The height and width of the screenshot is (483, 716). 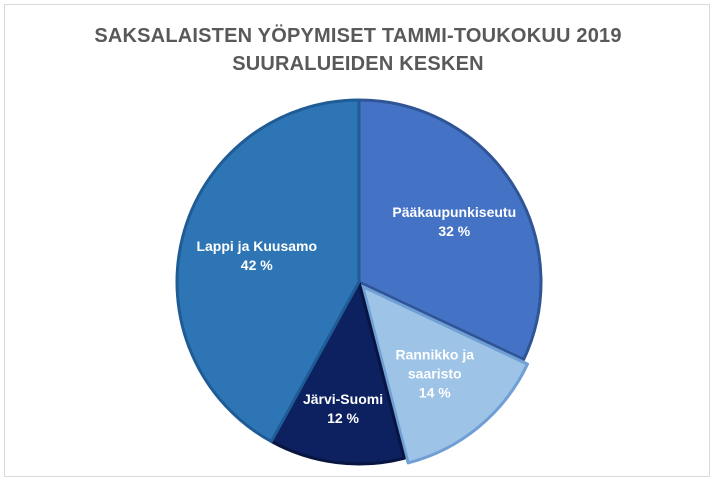 I want to click on pie-slice-label-2: Järvi-Suomi 12 %, so click(x=343, y=408).